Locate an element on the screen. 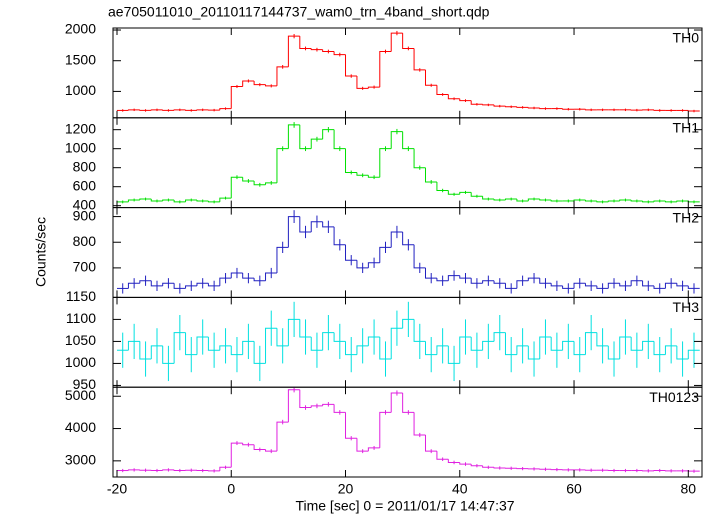  x-tick-label: 0 is located at coordinates (231, 489).